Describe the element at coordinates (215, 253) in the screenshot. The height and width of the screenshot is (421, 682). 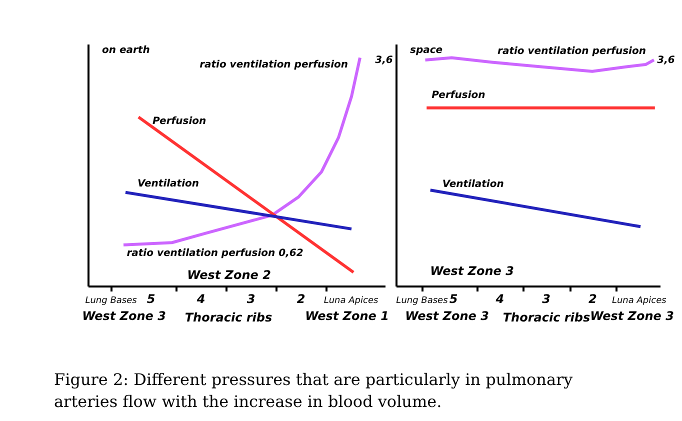
I see `annotation: ratio ventilation perfusion 0,62` at that location.